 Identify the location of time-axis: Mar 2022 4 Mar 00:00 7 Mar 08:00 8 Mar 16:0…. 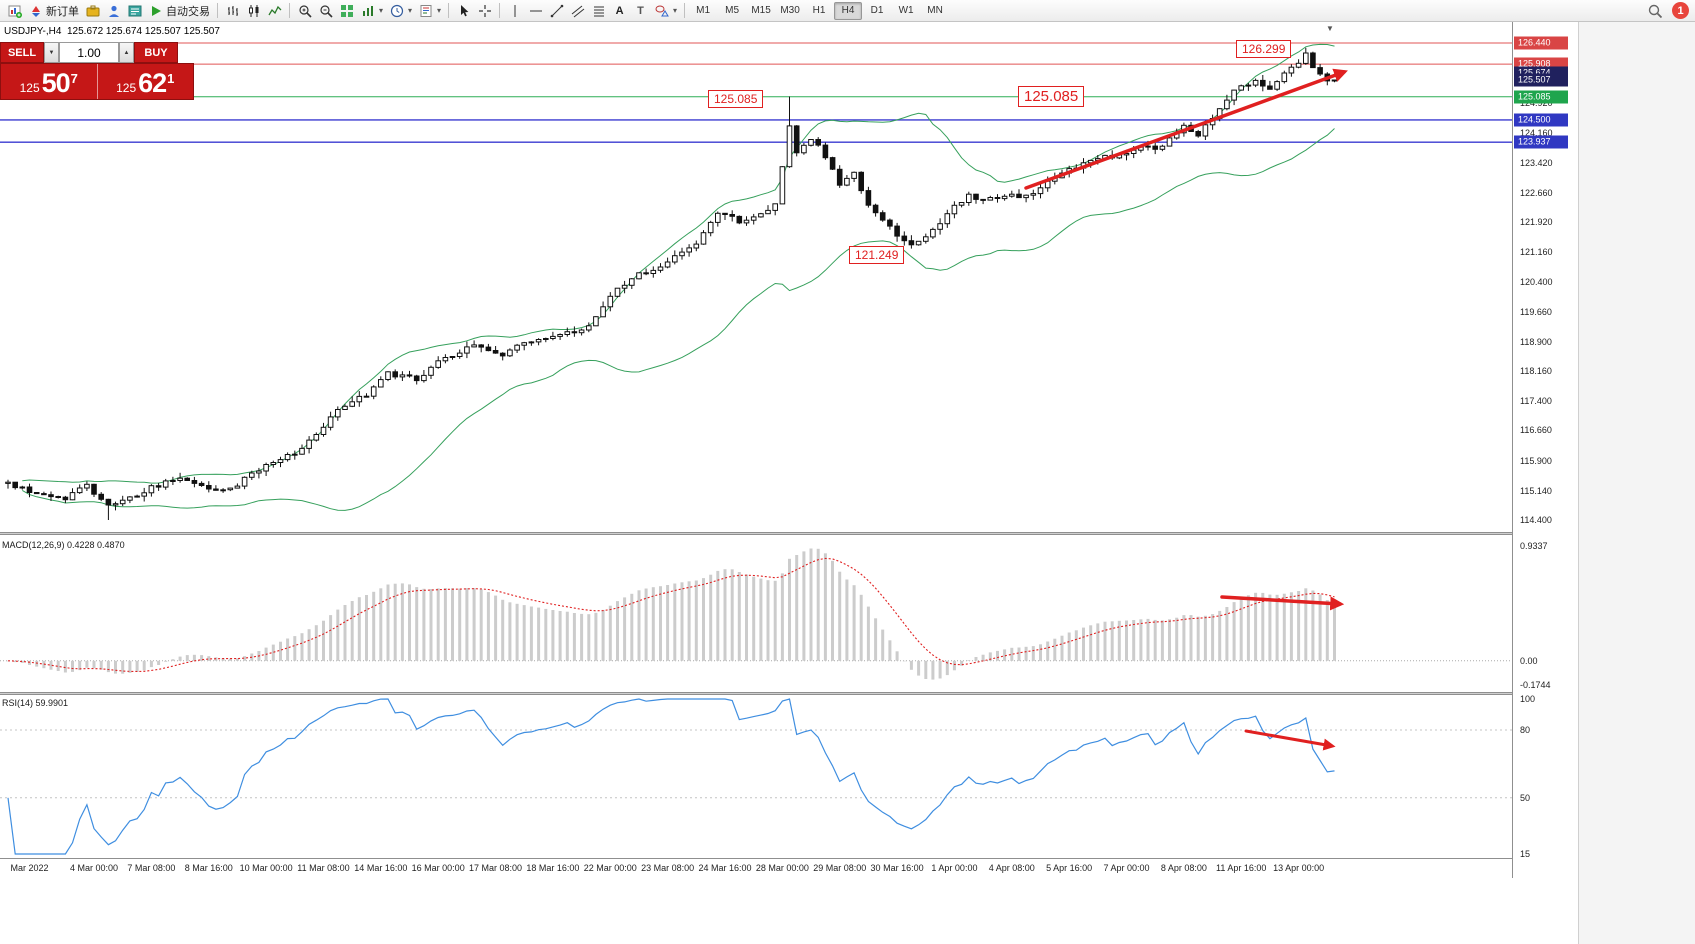
(789, 868).